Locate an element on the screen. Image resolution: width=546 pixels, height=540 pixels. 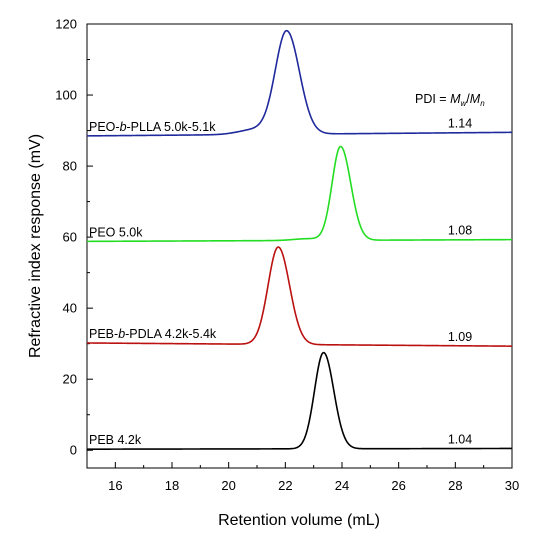
pdi-value-2: 1.08 is located at coordinates (460, 231).